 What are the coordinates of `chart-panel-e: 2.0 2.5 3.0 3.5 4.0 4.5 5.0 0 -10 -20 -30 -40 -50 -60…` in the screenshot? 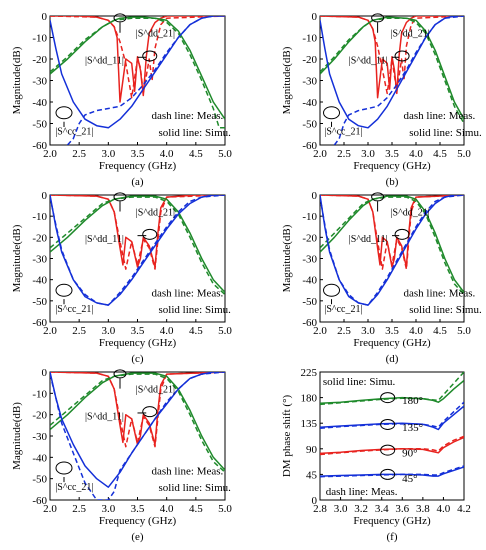 It's located at (121, 455).